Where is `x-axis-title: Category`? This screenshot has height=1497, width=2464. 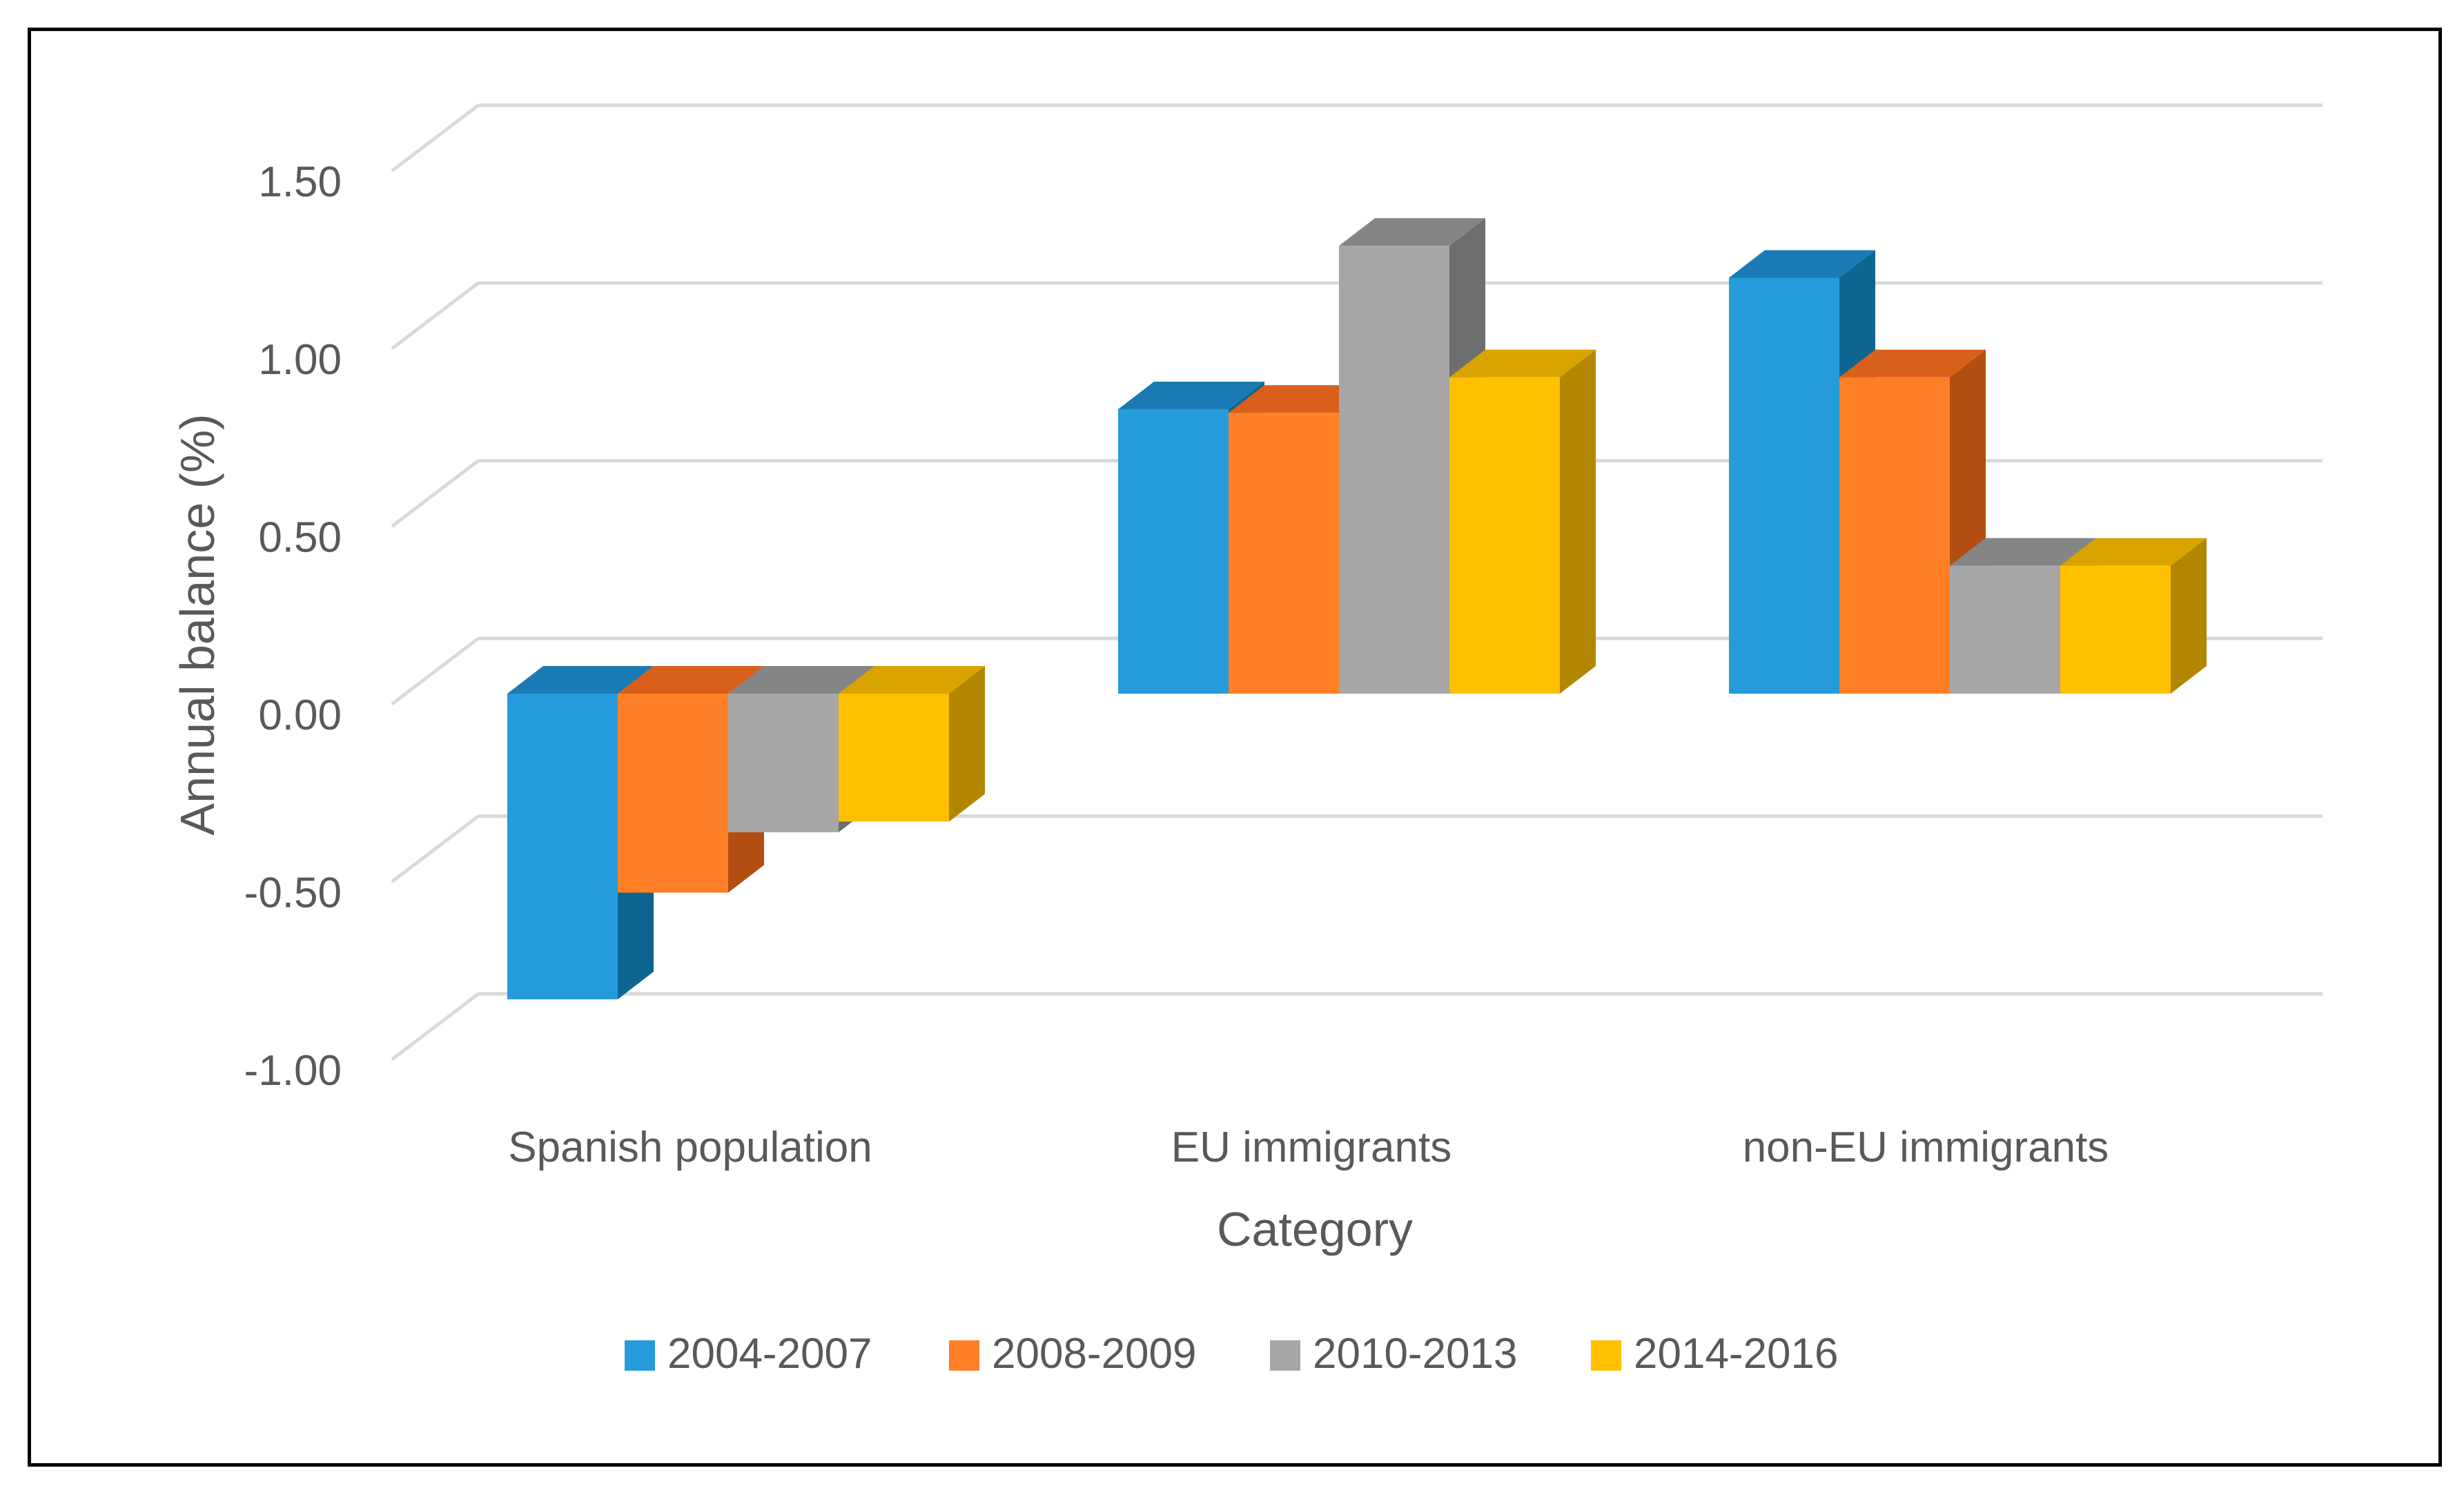 x-axis-title: Category is located at coordinates (1315, 1229).